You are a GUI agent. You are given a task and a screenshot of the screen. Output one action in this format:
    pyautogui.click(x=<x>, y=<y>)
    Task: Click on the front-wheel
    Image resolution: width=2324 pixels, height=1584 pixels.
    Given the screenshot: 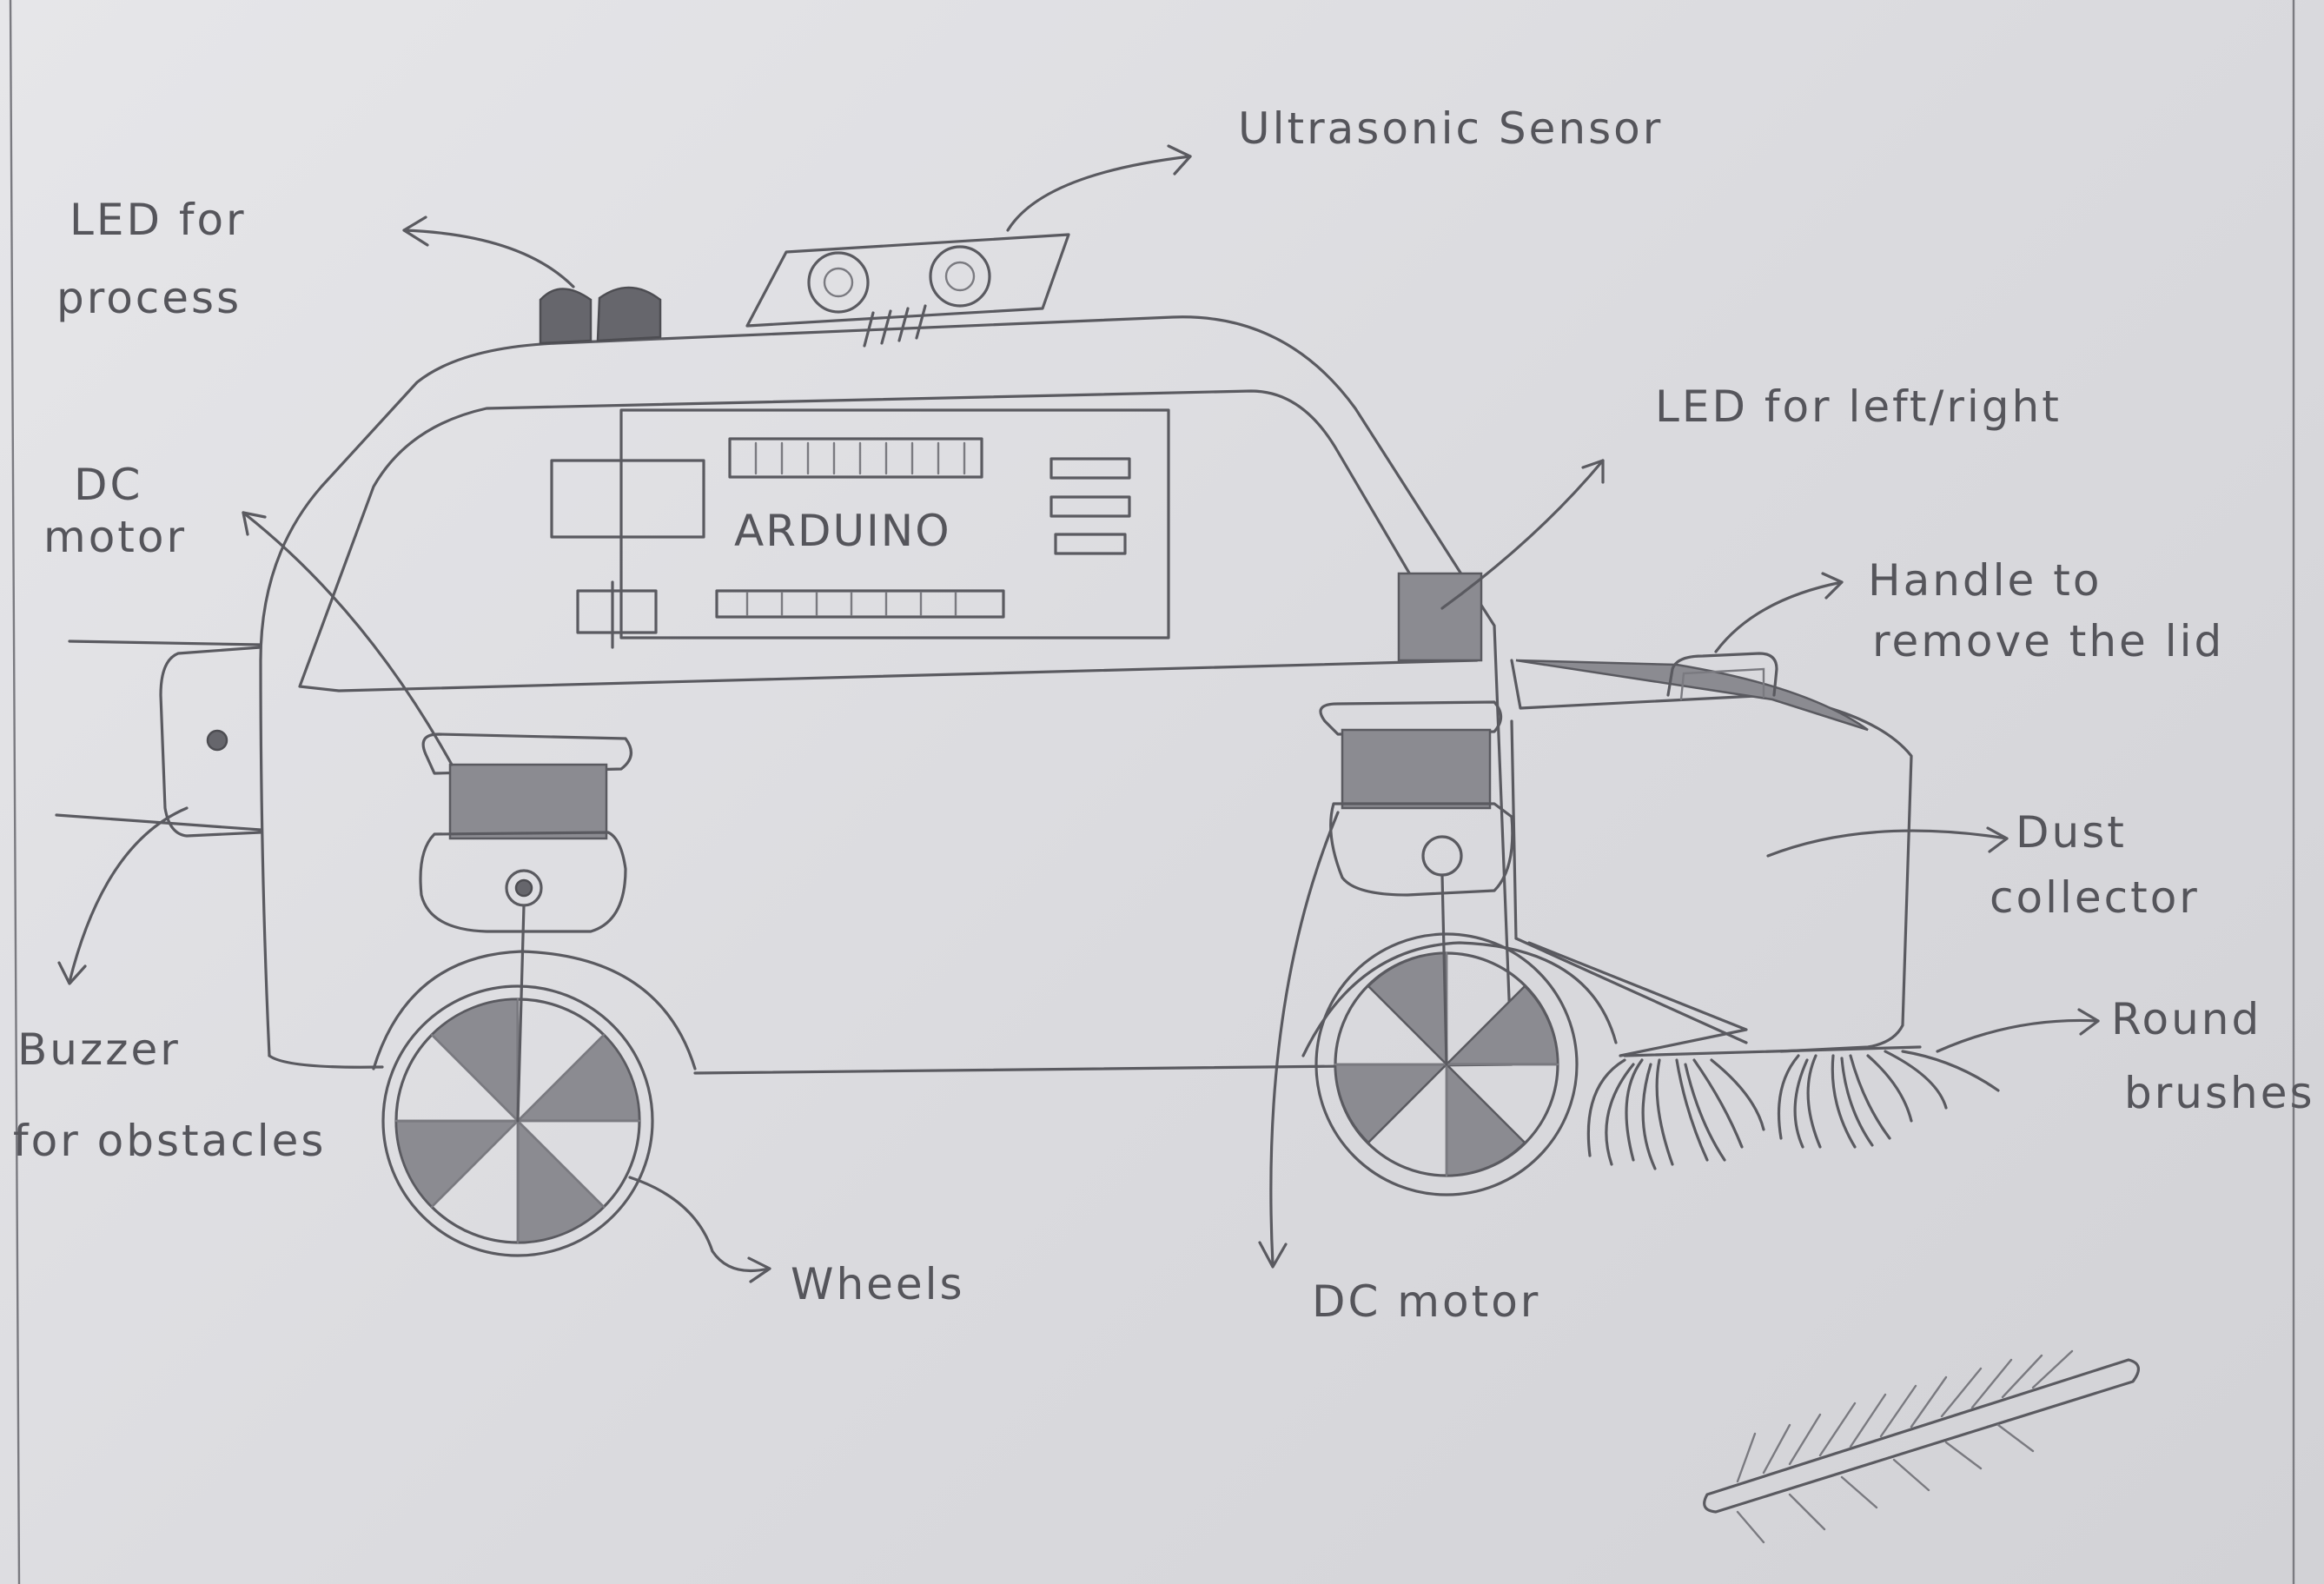 What is the action you would take?
    pyautogui.click(x=1459, y=1034)
    